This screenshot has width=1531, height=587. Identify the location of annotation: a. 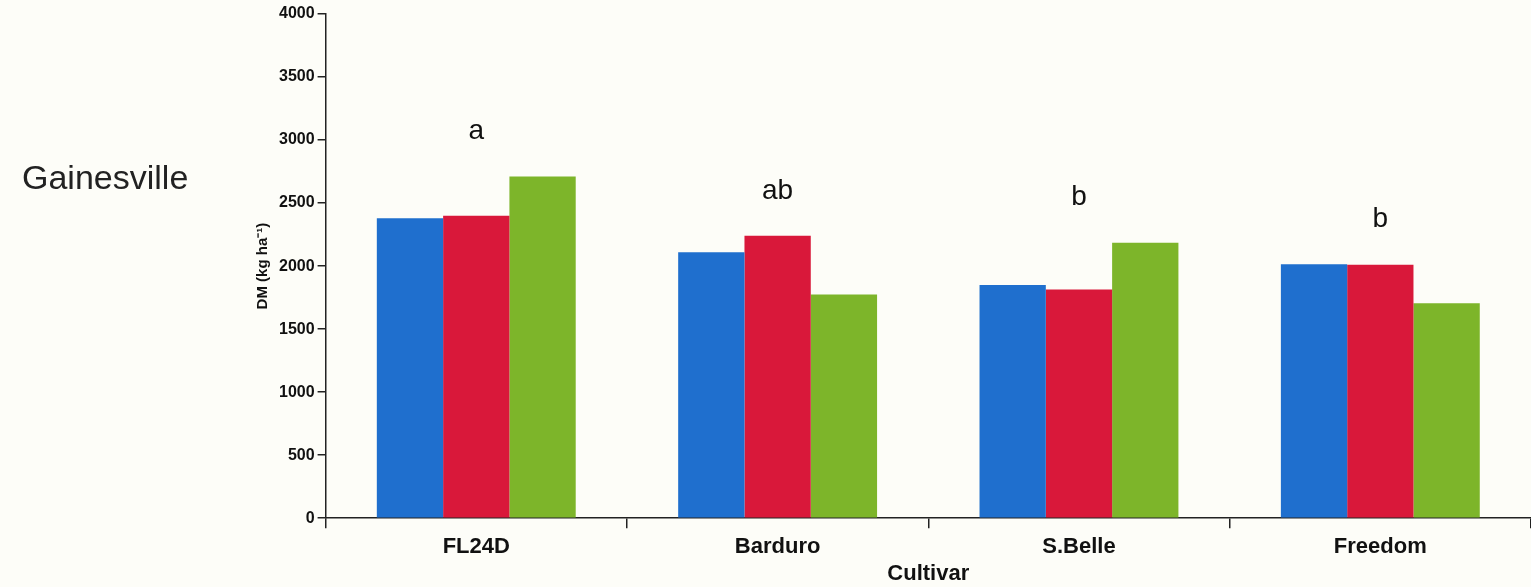
(476, 130).